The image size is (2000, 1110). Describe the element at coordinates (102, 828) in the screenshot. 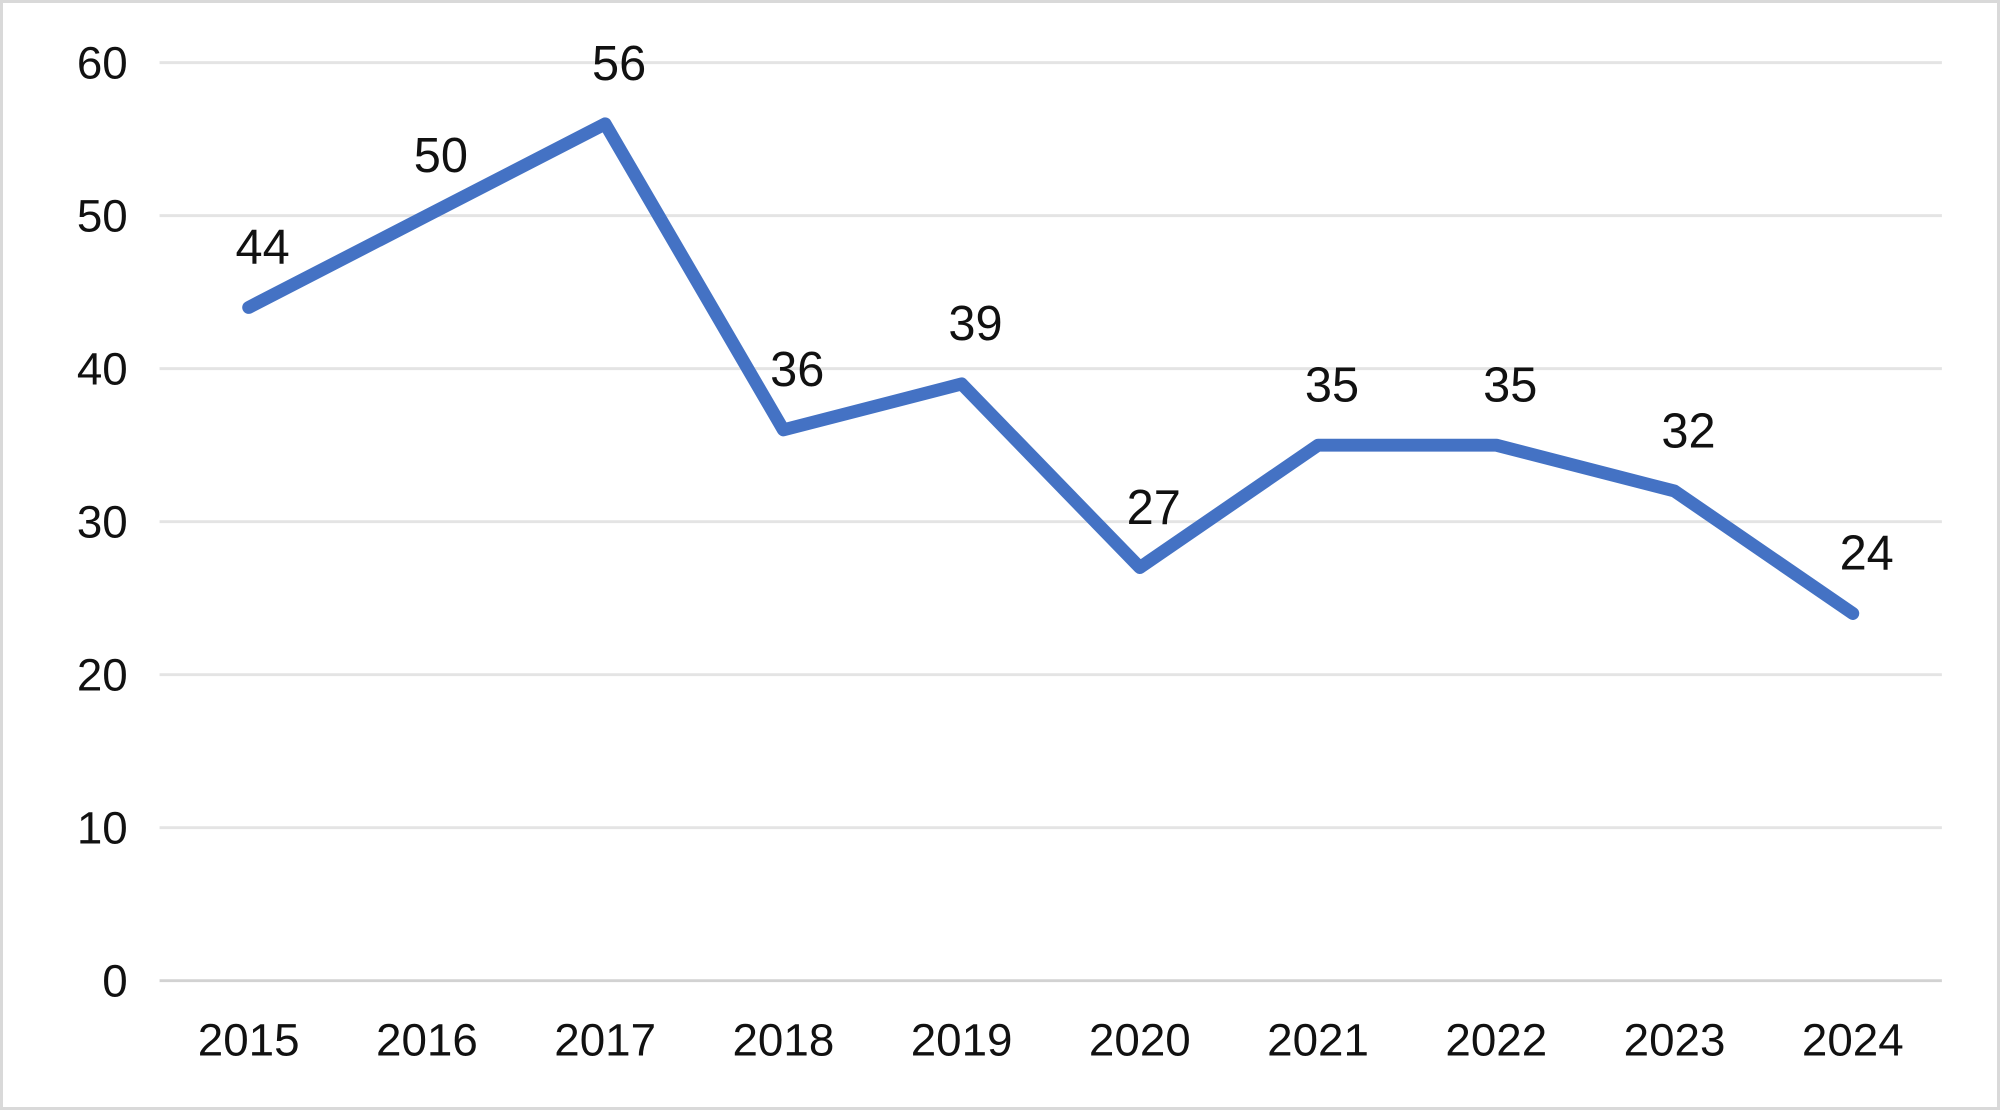

I see `y-tick-label: 10` at that location.